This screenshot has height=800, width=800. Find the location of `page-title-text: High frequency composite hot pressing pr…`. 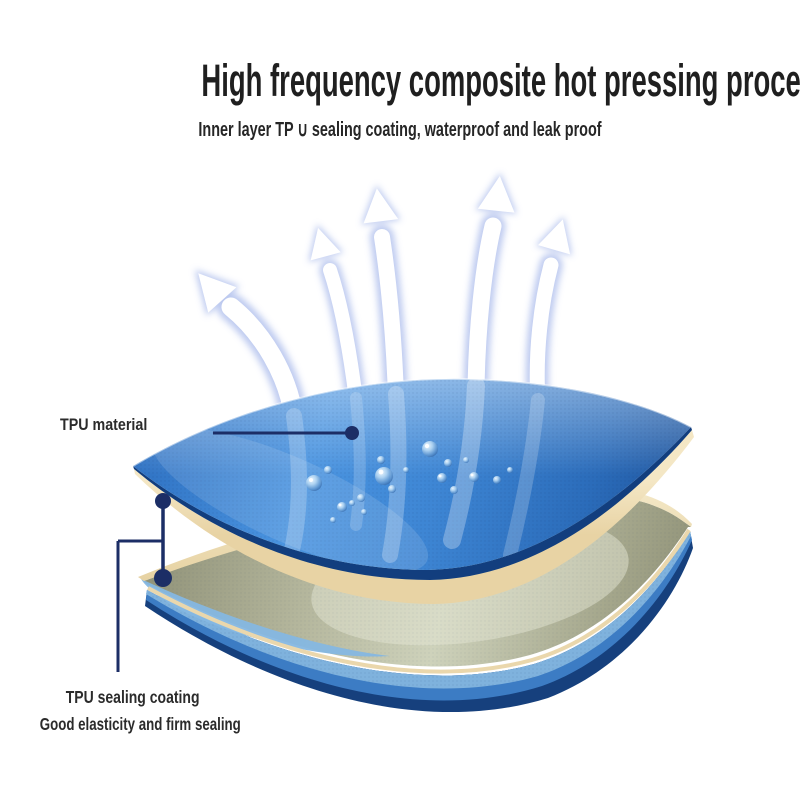

page-title-text: High frequency composite hot pressing pr… is located at coordinates (500, 80).